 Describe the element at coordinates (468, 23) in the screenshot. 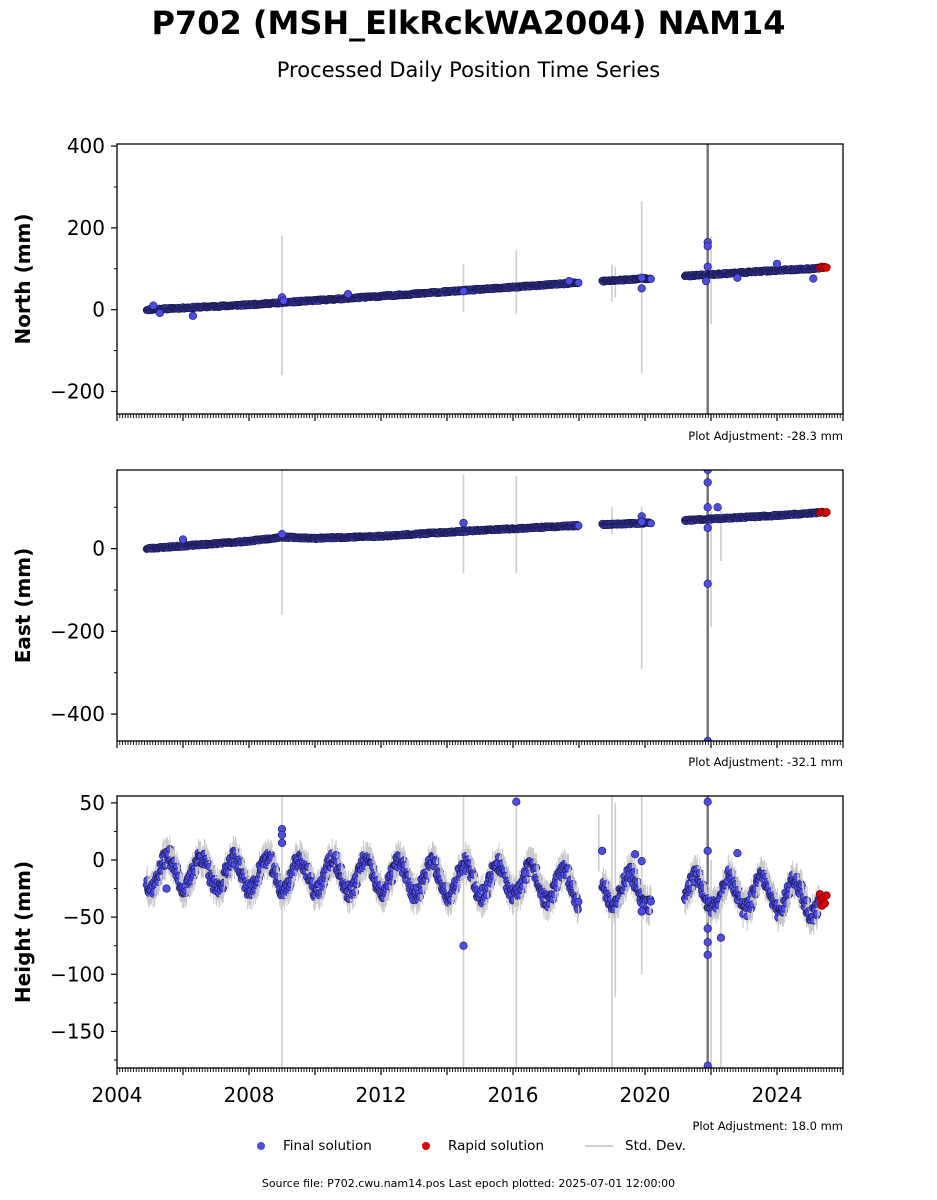

I see `chart-title: P702 (MSH_ElkRckWA2004) NAM14` at that location.